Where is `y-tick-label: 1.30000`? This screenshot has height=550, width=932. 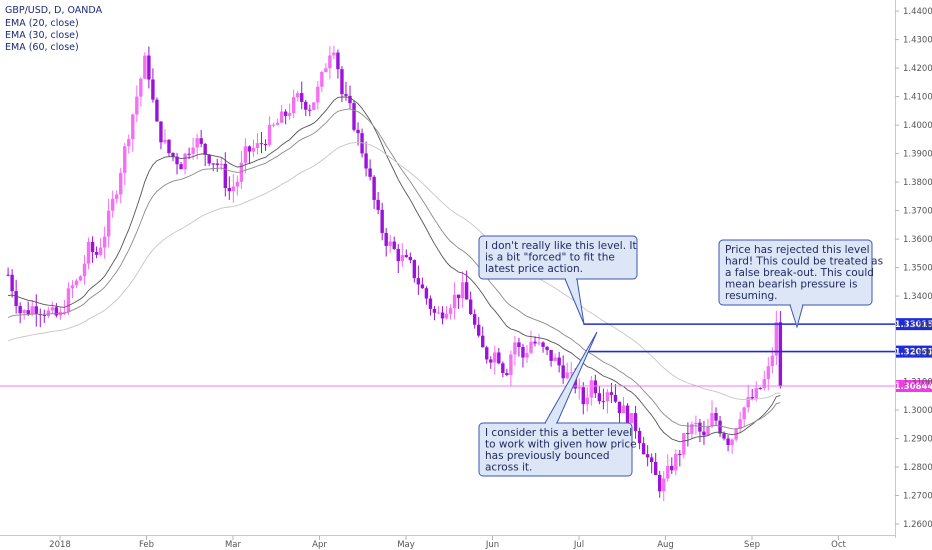 y-tick-label: 1.30000 is located at coordinates (917, 411).